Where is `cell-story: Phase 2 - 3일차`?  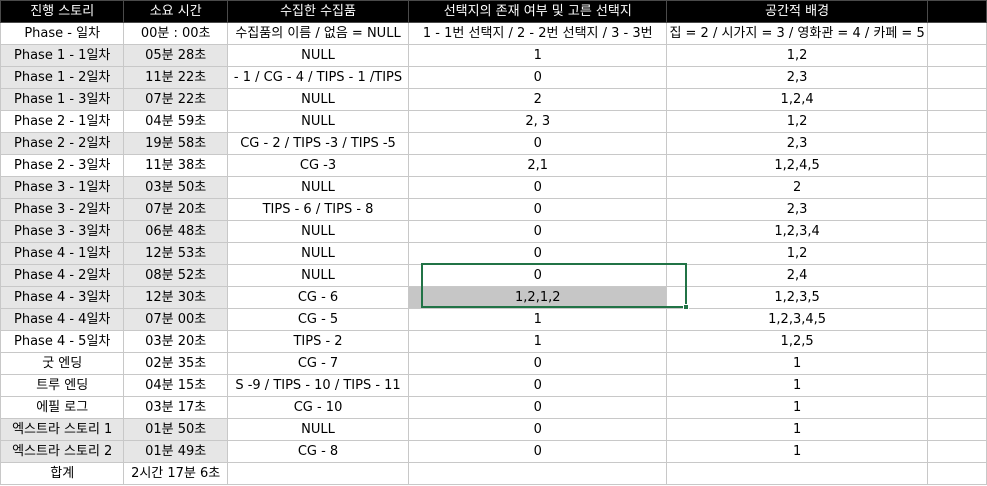
cell-story: Phase 2 - 3일차 is located at coordinates (62, 165).